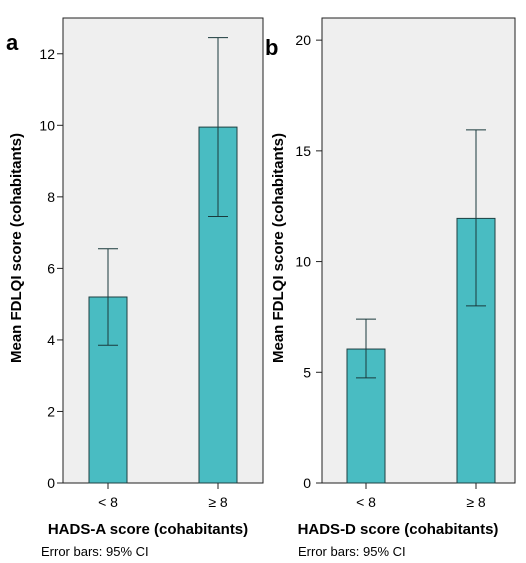 This screenshot has height=563, width=526. I want to click on panel-a-y-tick-label: 12, so click(47, 54).